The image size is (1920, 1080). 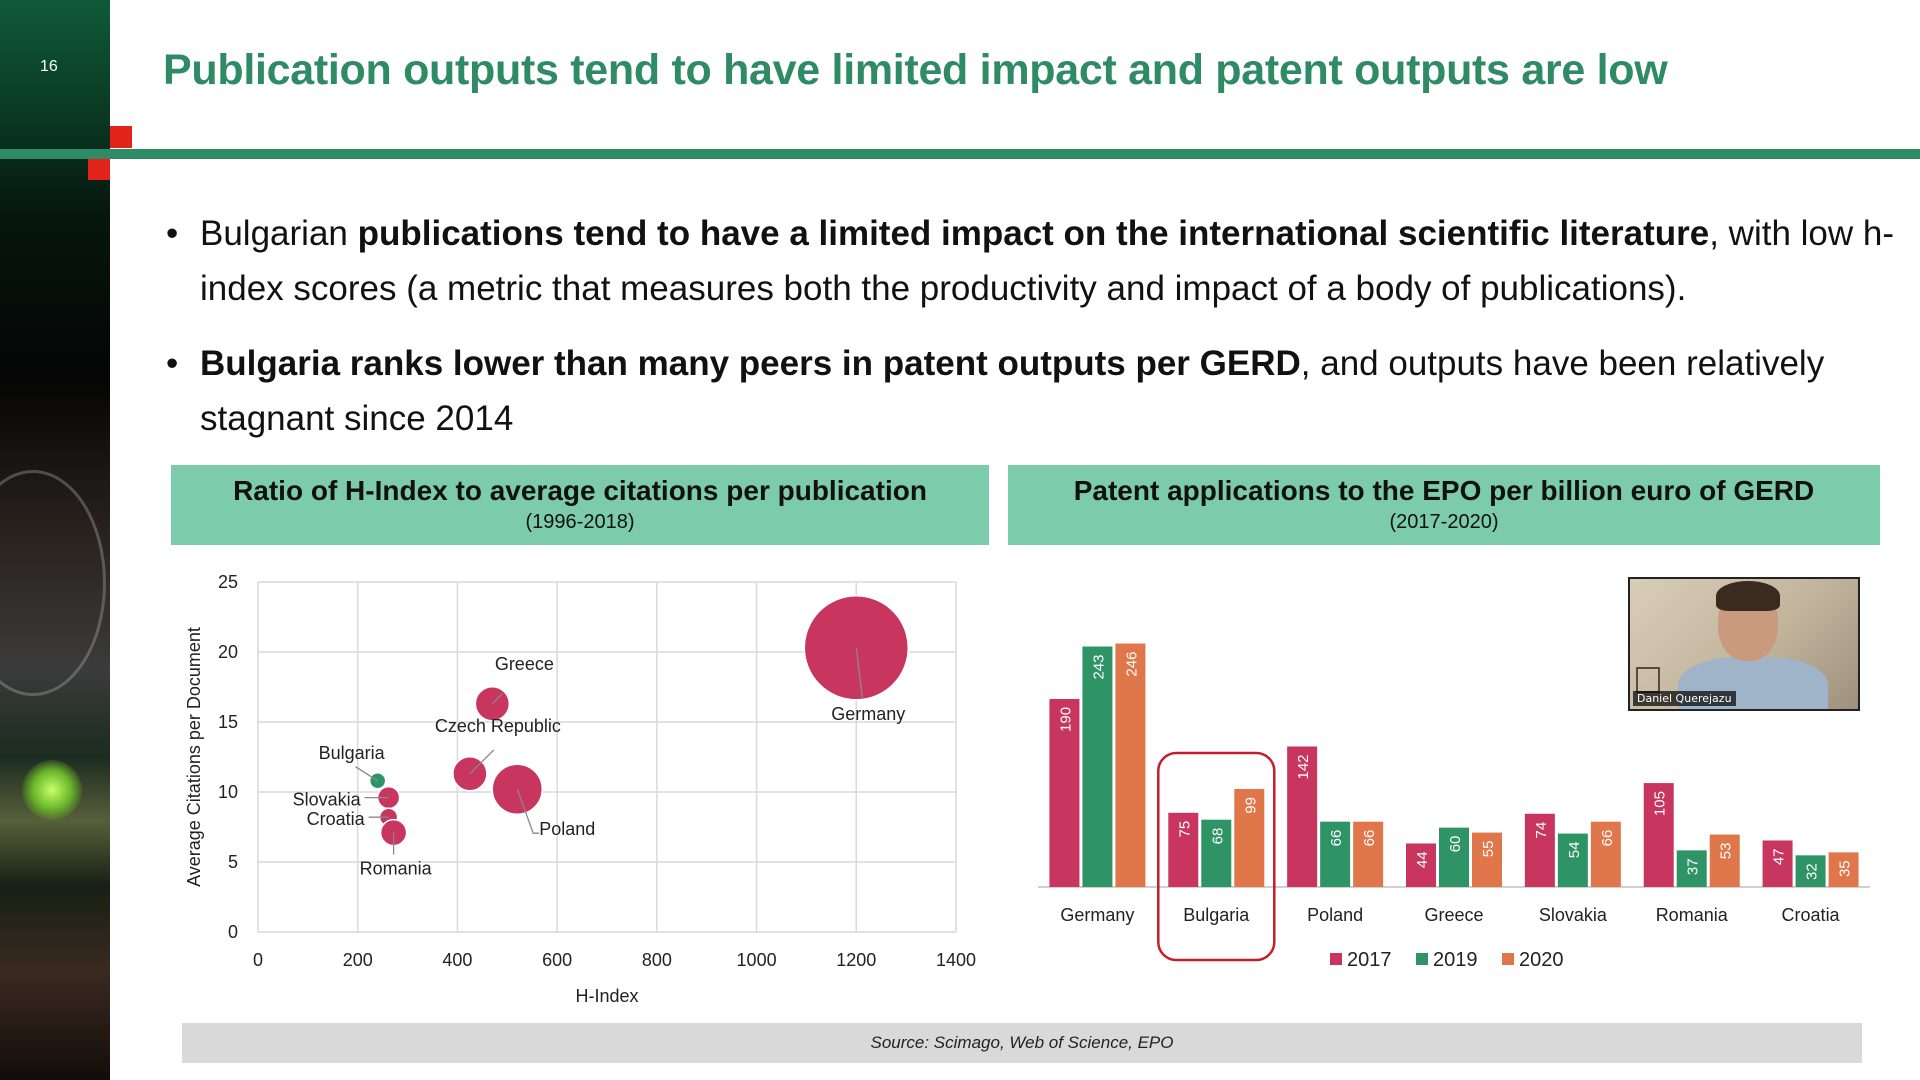 What do you see at coordinates (1812, 871) in the screenshot?
I see `bar-data-label: 32` at bounding box center [1812, 871].